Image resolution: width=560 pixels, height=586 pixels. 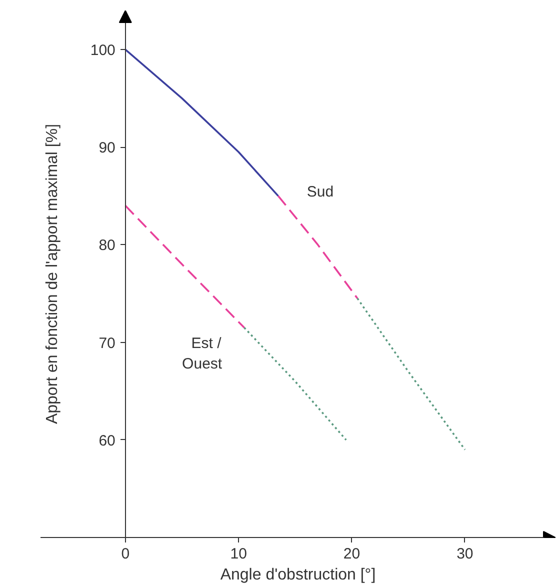 I want to click on y-tick-label: 90, so click(x=107, y=148).